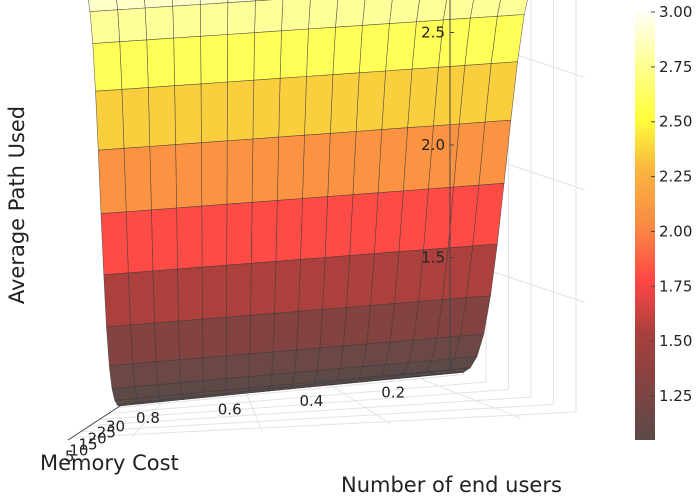 The image size is (700, 500). I want to click on colorbar-tick-label: 1.75, so click(675, 286).